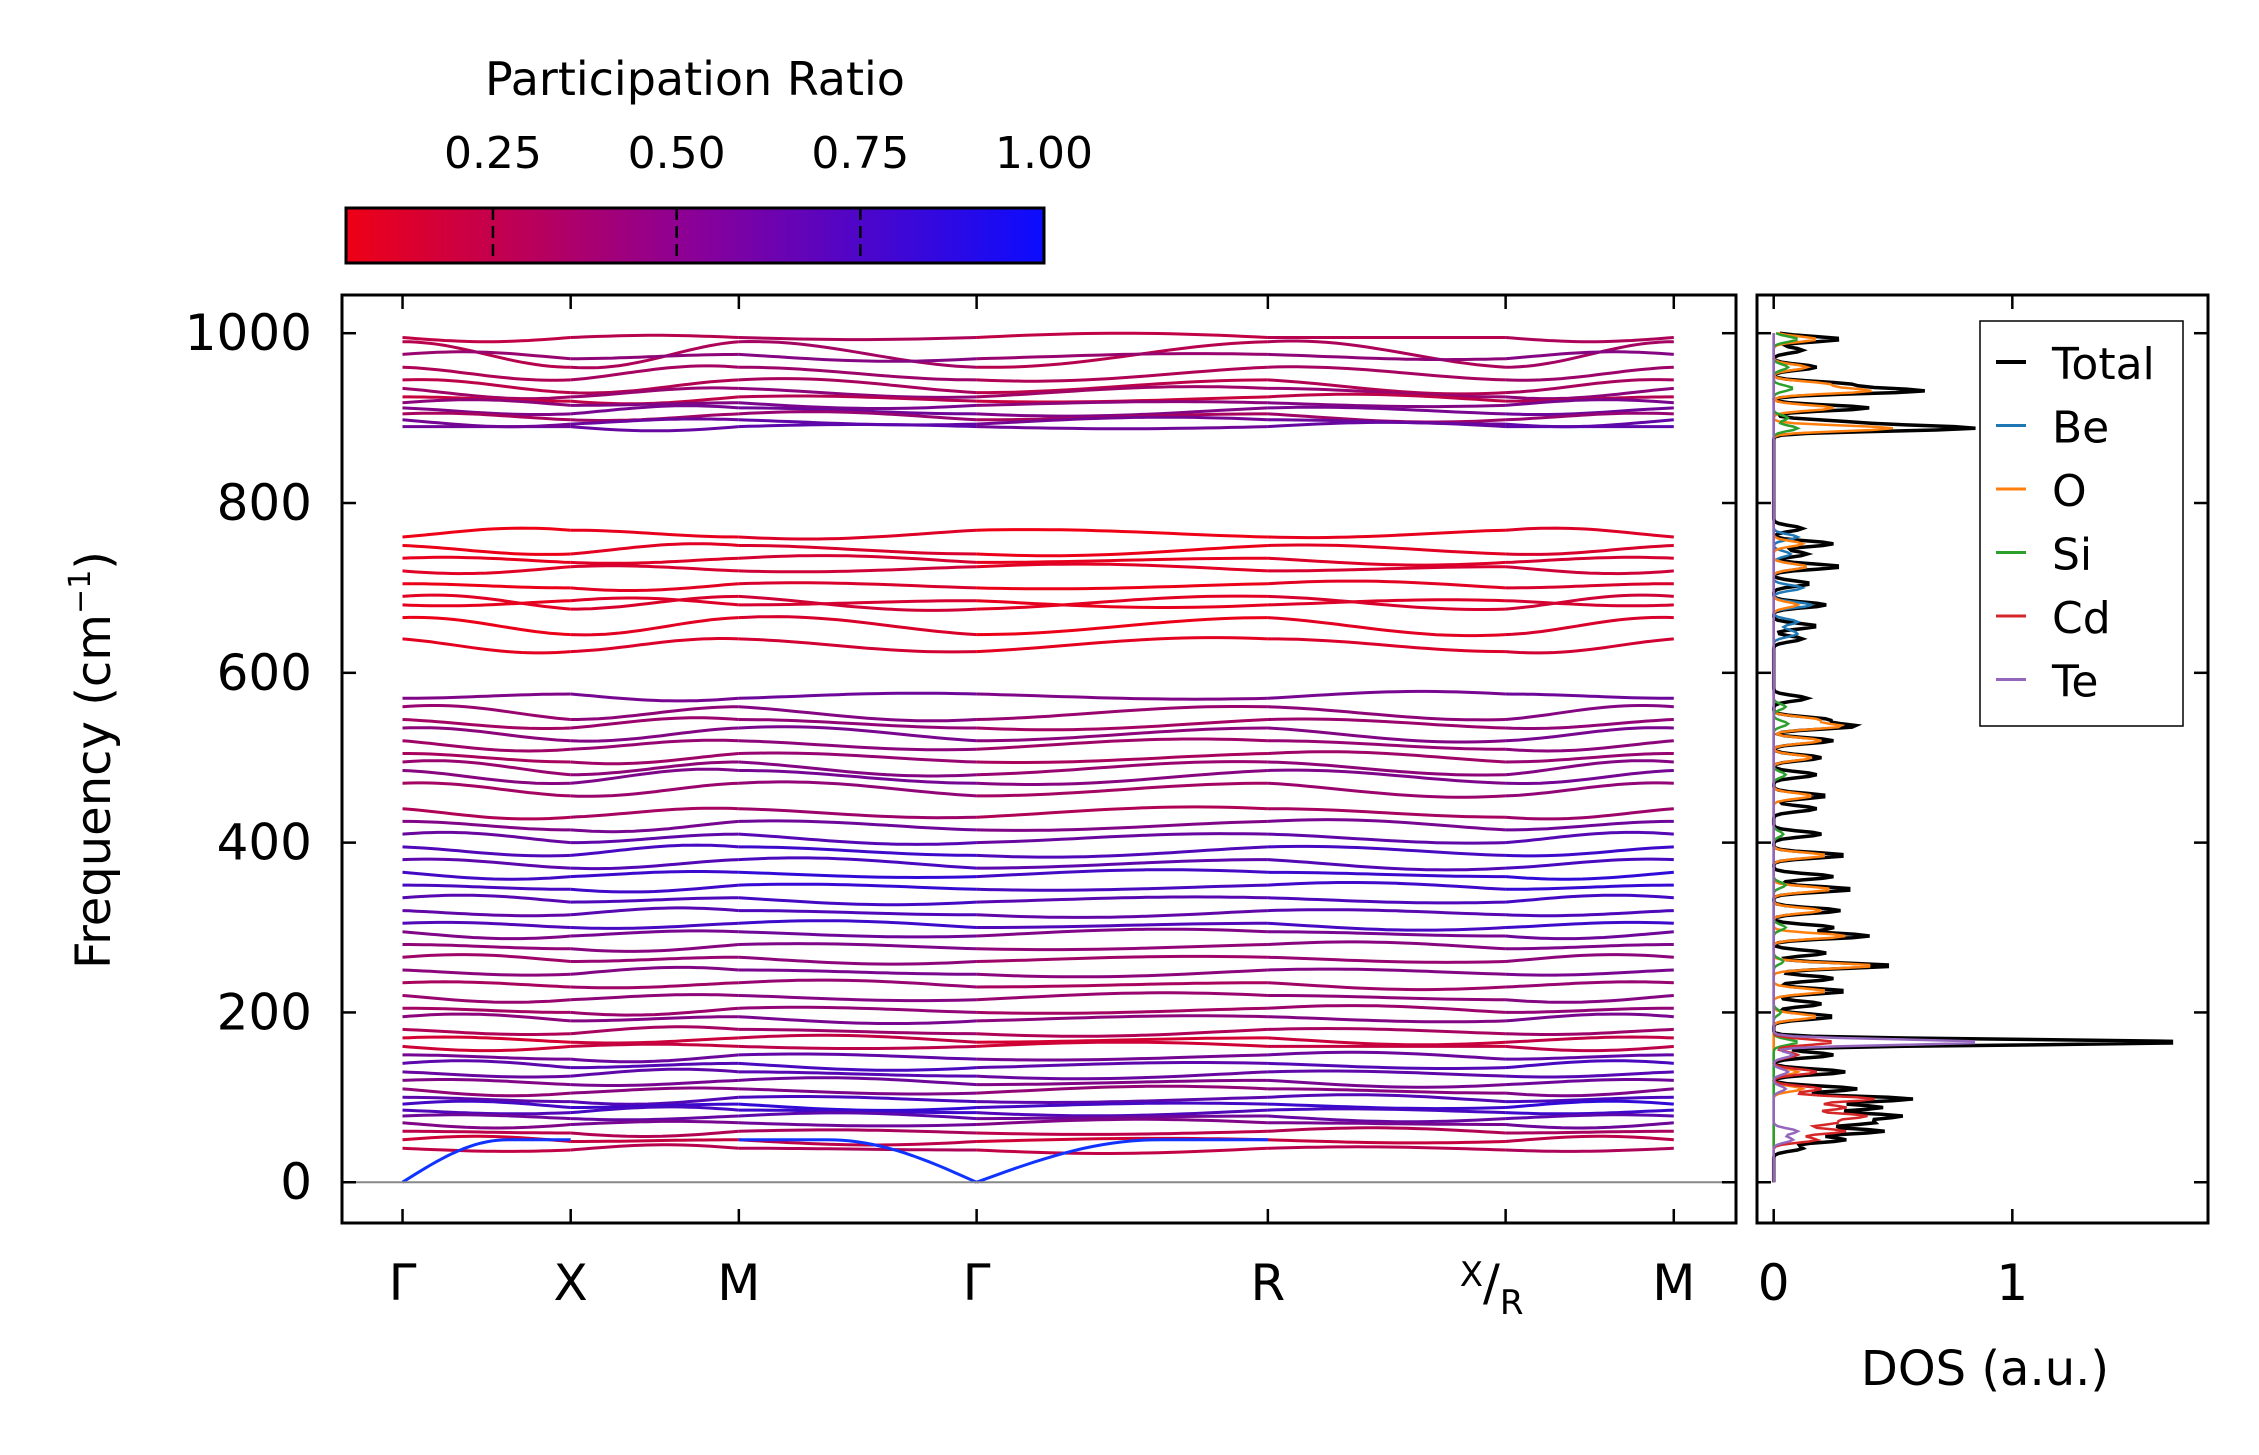  Describe the element at coordinates (695, 79) in the screenshot. I see `colorbar-title: Participation Ratio` at that location.